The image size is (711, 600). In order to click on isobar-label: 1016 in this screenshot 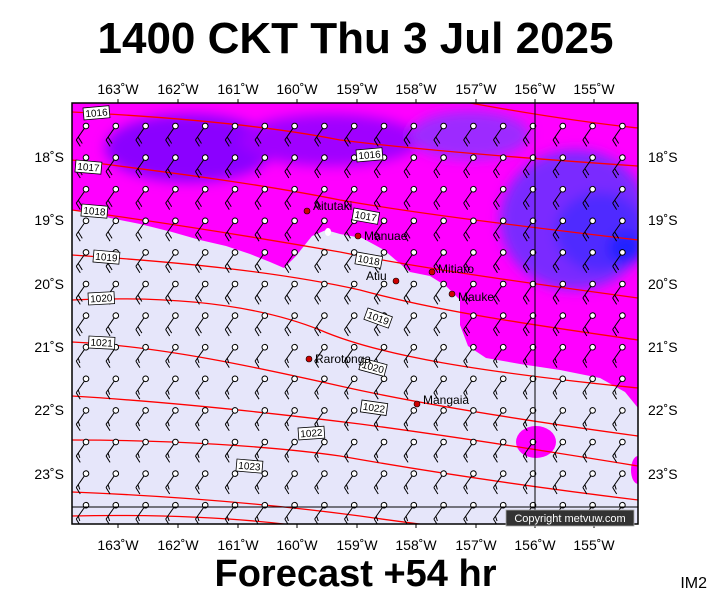, I will do `click(369, 155)`.